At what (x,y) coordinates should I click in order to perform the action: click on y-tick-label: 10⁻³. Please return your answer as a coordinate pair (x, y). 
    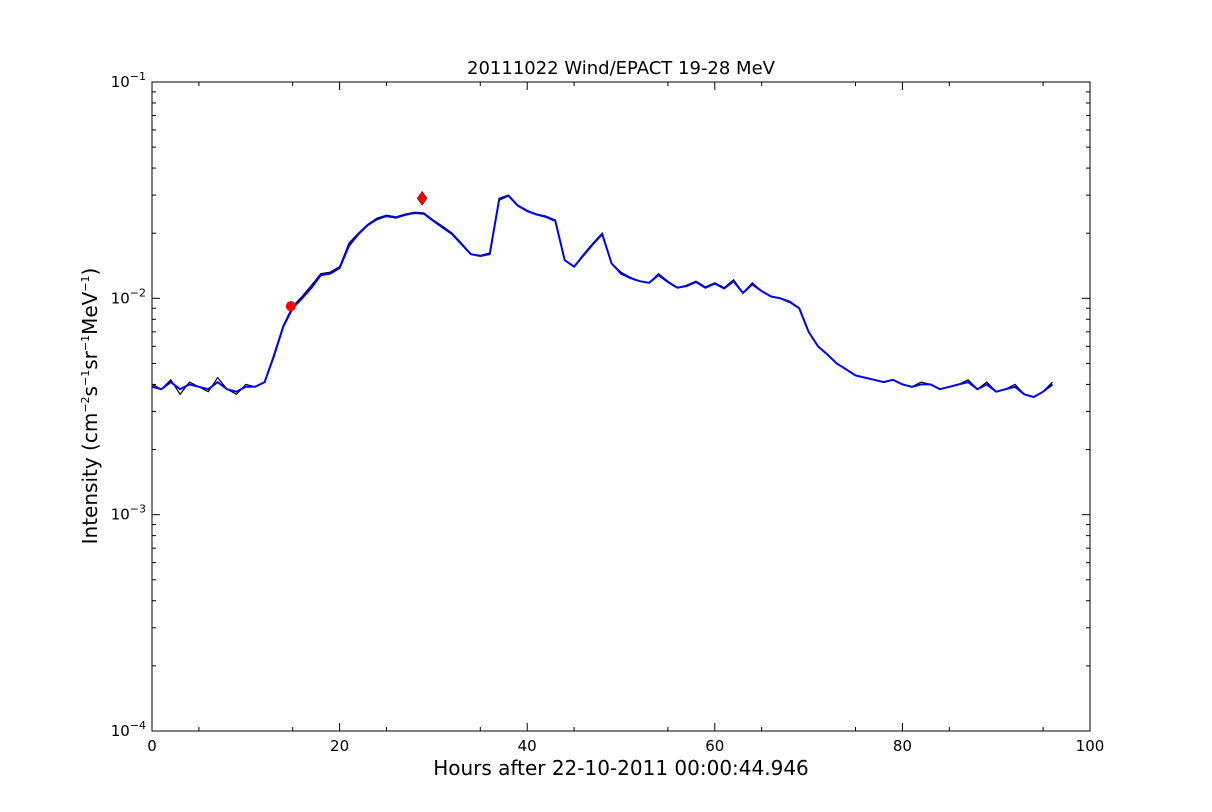
    Looking at the image, I should click on (128, 513).